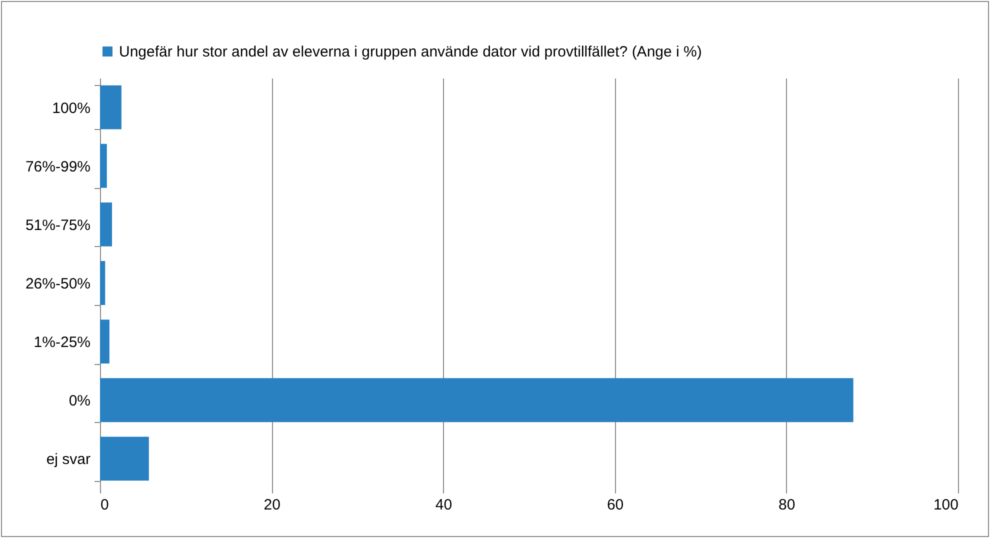  Describe the element at coordinates (79, 401) in the screenshot. I see `y-tick-label: 0%` at that location.